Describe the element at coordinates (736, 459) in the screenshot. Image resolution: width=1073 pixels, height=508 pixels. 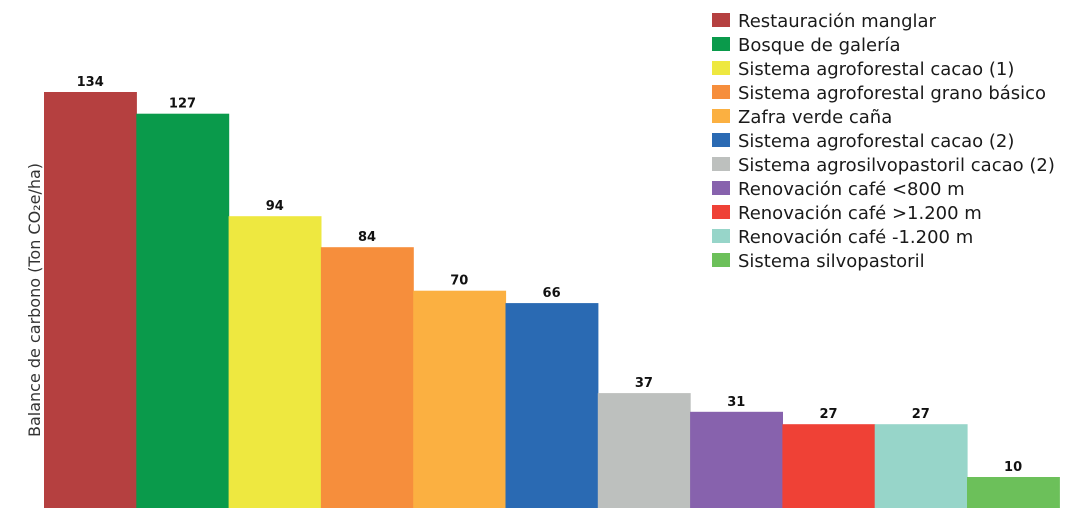
I see `bar-renovacion-cafe-800-m` at that location.